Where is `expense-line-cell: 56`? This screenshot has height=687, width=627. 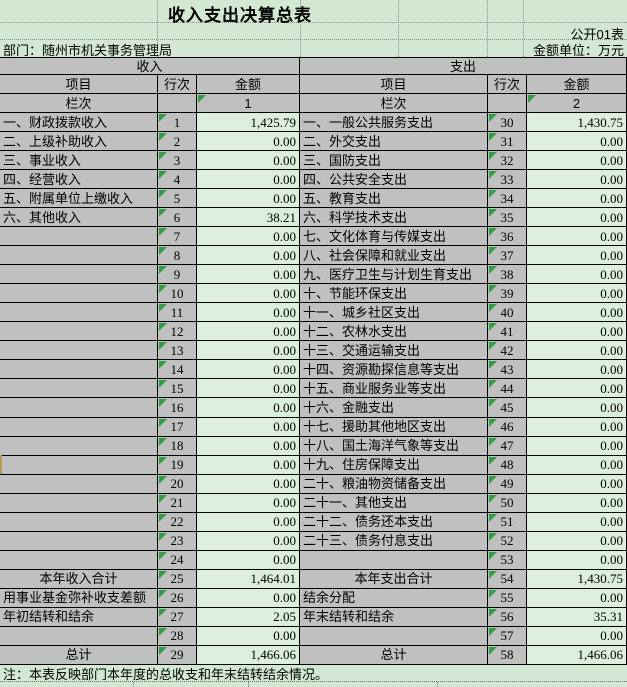 expense-line-cell: 56 is located at coordinates (507, 617).